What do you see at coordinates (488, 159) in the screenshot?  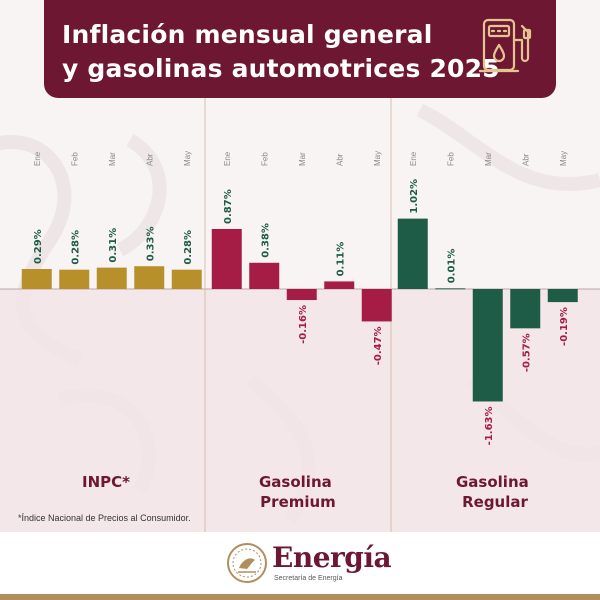 I see `category-label-2-2: Mar` at bounding box center [488, 159].